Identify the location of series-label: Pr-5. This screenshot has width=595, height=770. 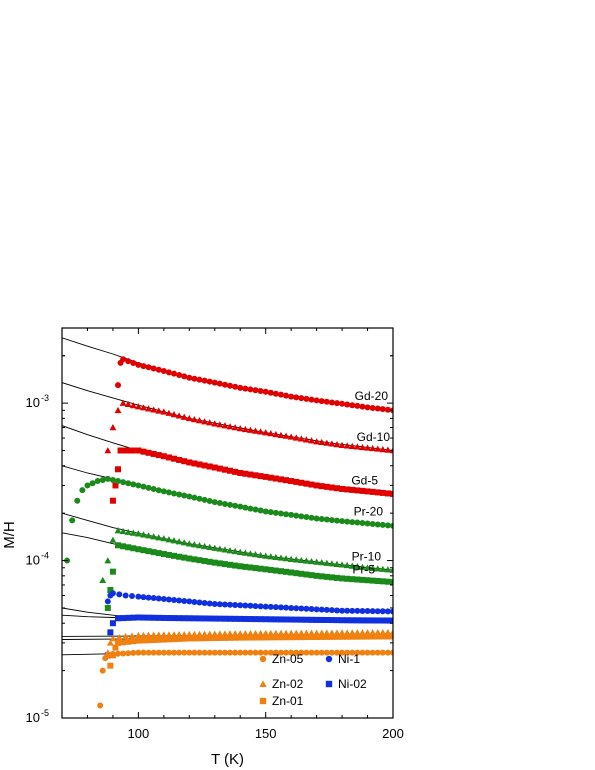
(363, 569).